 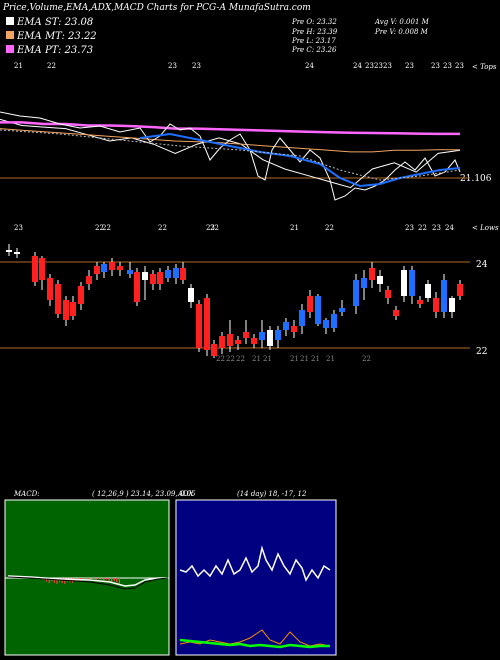 What do you see at coordinates (315, 32) in the screenshot?
I see `stat-pre-high: Pre H: 23.39` at bounding box center [315, 32].